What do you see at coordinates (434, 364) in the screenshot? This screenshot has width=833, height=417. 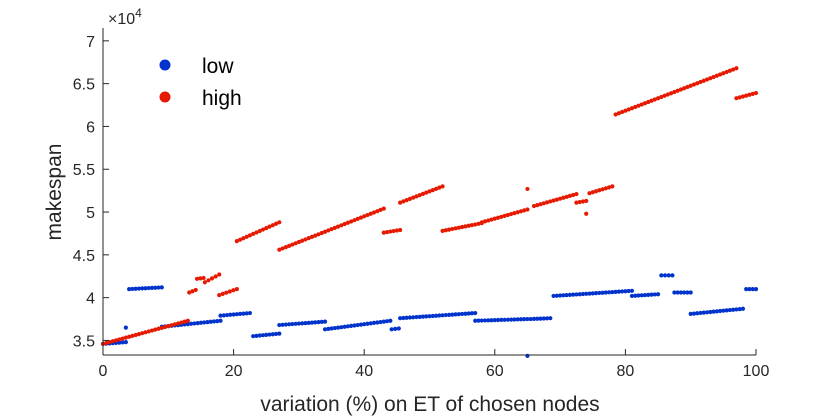 I see `x-axis-ticks: 0 20 40 60 80 100` at bounding box center [434, 364].